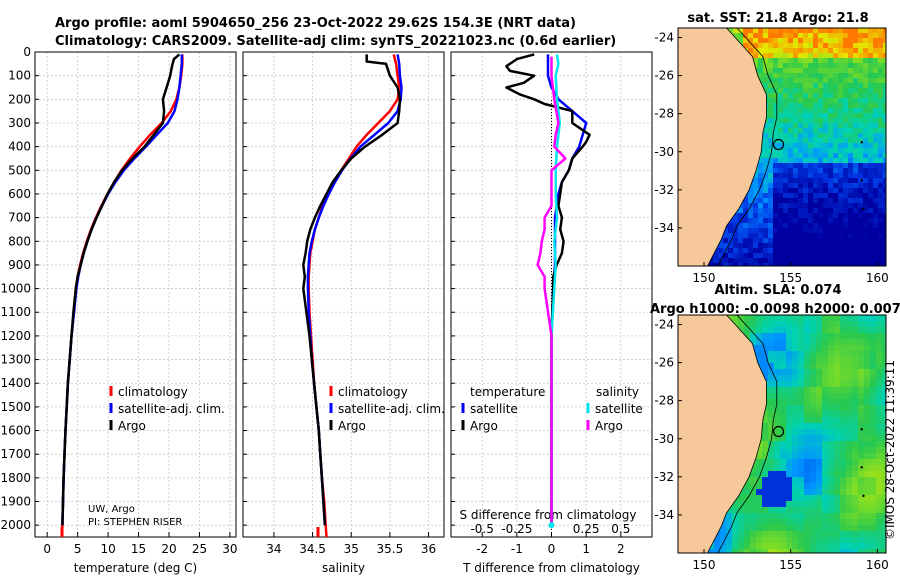 The image size is (900, 580). Describe the element at coordinates (863, 496) in the screenshot. I see `island-marker` at that location.